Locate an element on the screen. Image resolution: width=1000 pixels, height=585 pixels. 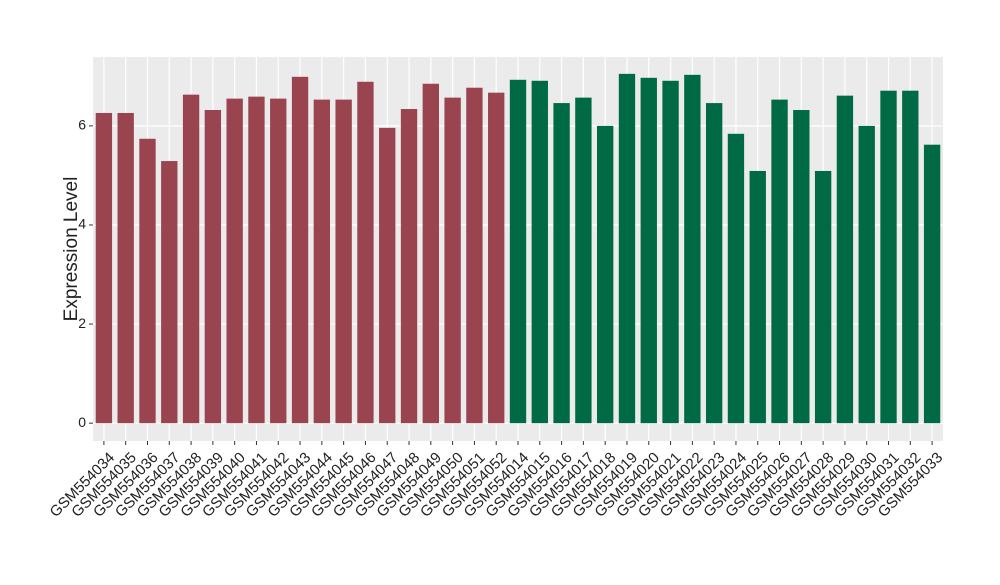
y-tick-label: 0 is located at coordinates (82, 422).